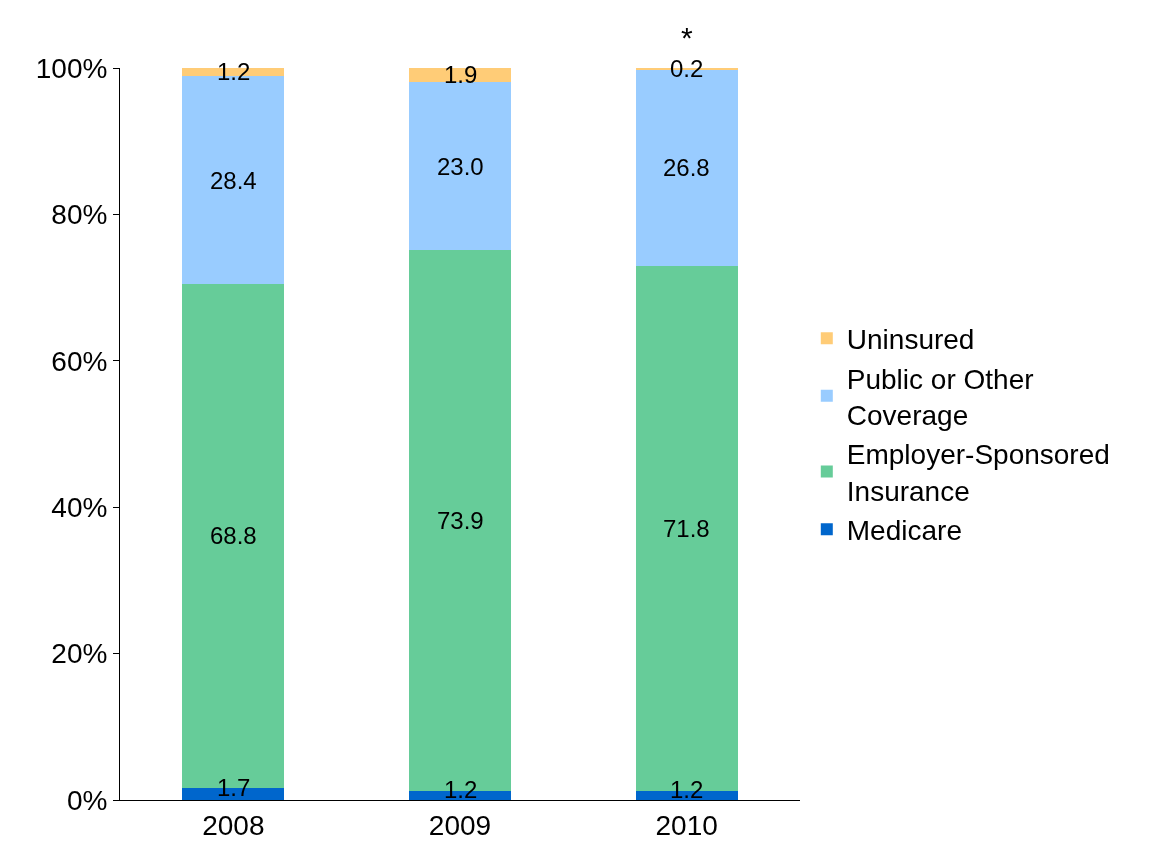  I want to click on legend-label: Public or Other Coverage, so click(940, 397).